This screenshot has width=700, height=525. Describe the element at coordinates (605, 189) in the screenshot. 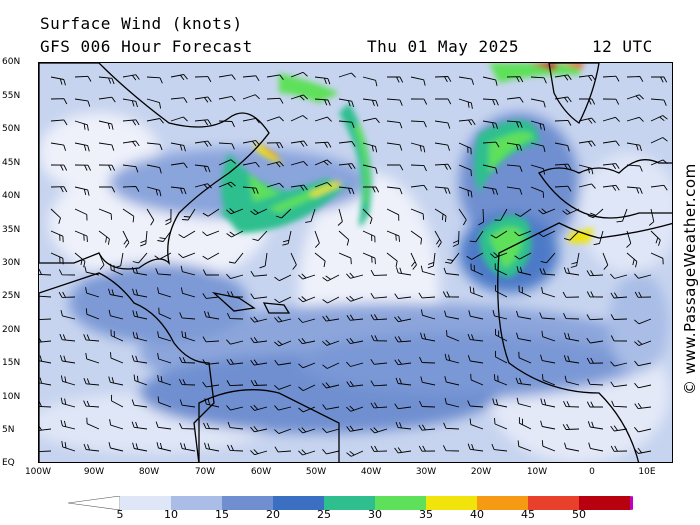

I see `europe-outline` at that location.